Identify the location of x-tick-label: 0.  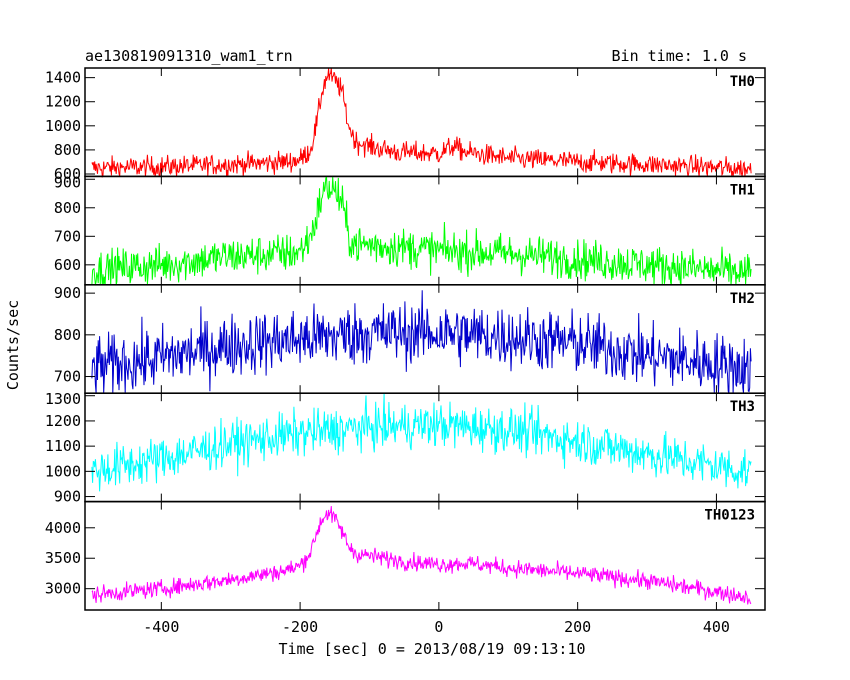
(438, 627).